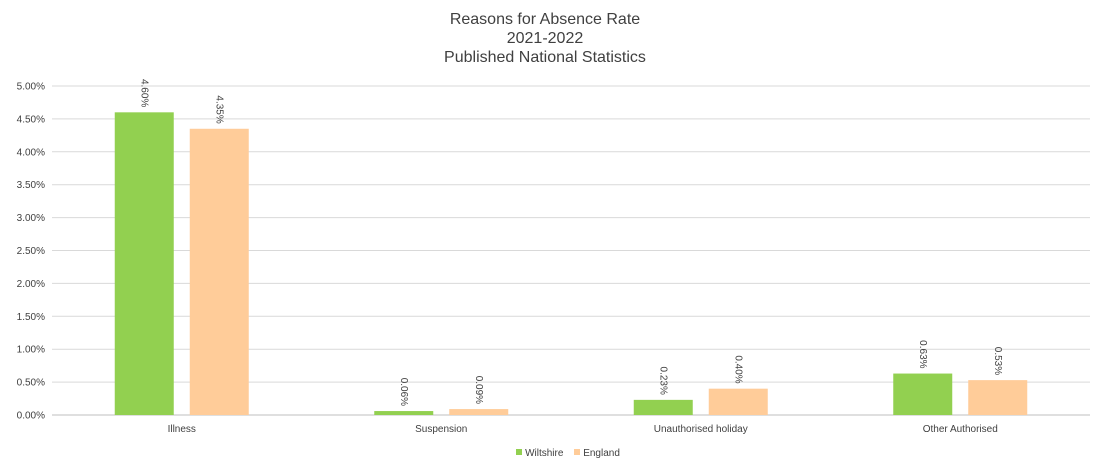  Describe the element at coordinates (922, 354) in the screenshot. I see `data-label-wiltshire-other-authorised: 0.63%` at that location.